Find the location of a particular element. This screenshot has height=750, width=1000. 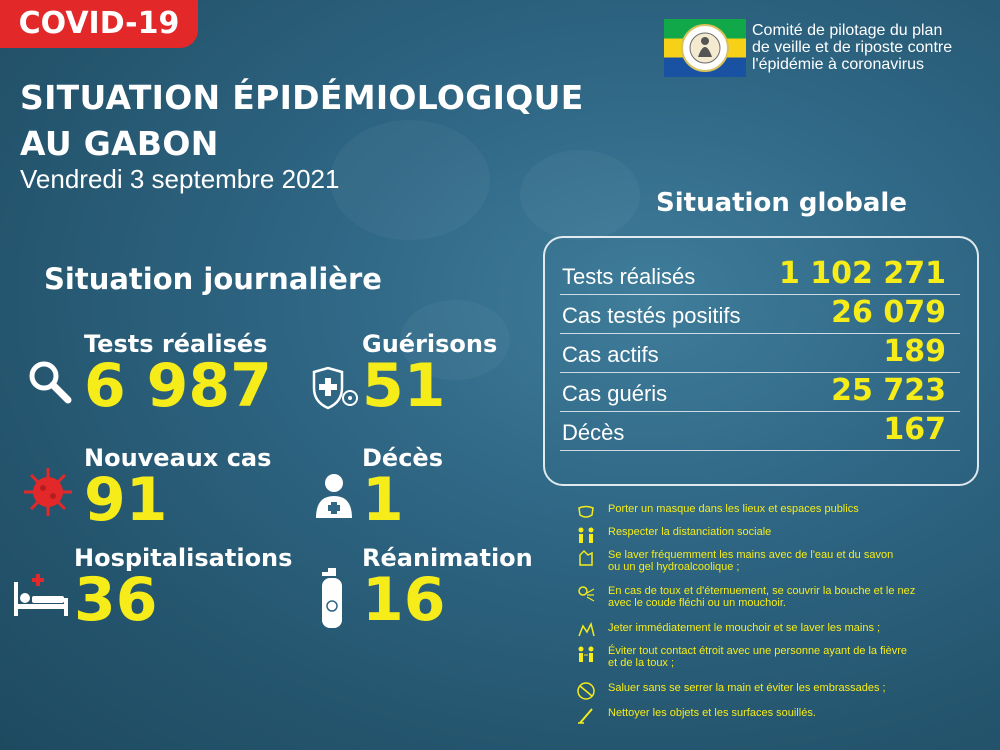

oxygen-tank-icon is located at coordinates (332, 601).